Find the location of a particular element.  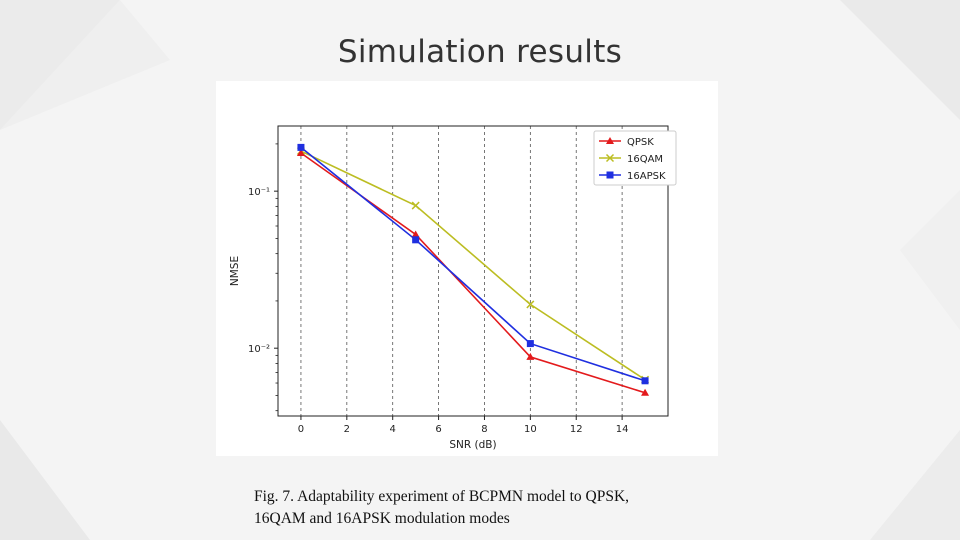

y-tick-label: 10⁻² is located at coordinates (259, 349).